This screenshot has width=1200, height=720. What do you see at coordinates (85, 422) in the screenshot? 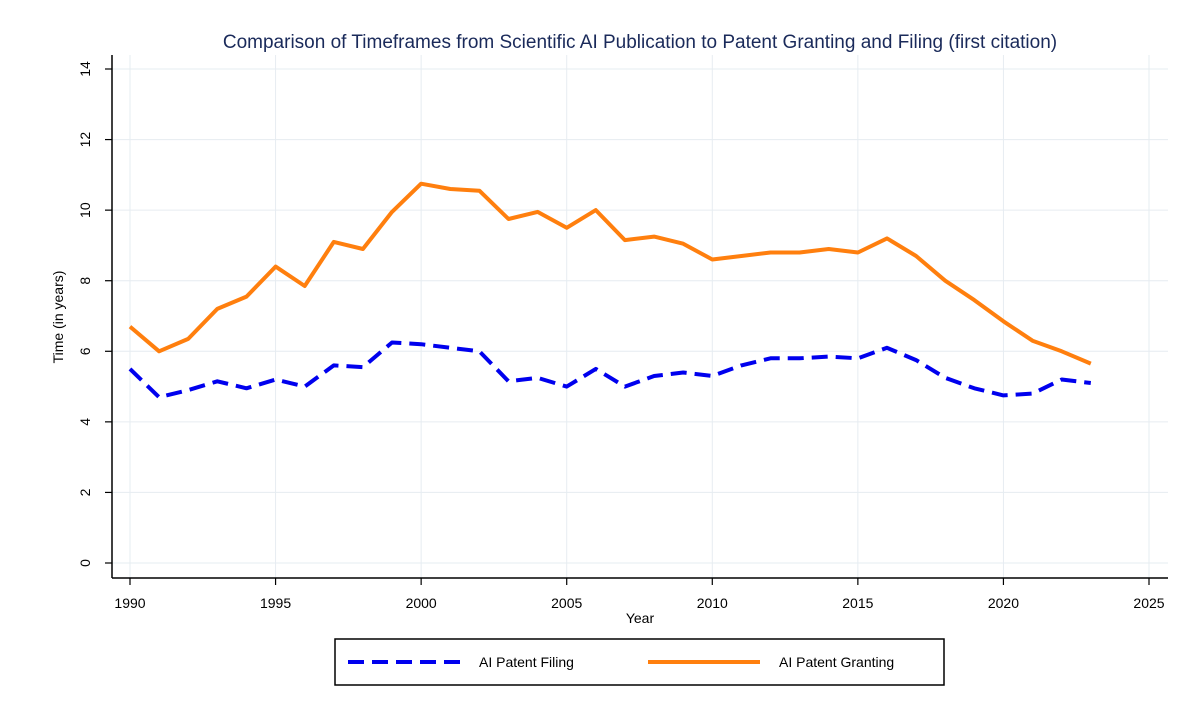
I see `y-tick-label: 4` at bounding box center [85, 422].